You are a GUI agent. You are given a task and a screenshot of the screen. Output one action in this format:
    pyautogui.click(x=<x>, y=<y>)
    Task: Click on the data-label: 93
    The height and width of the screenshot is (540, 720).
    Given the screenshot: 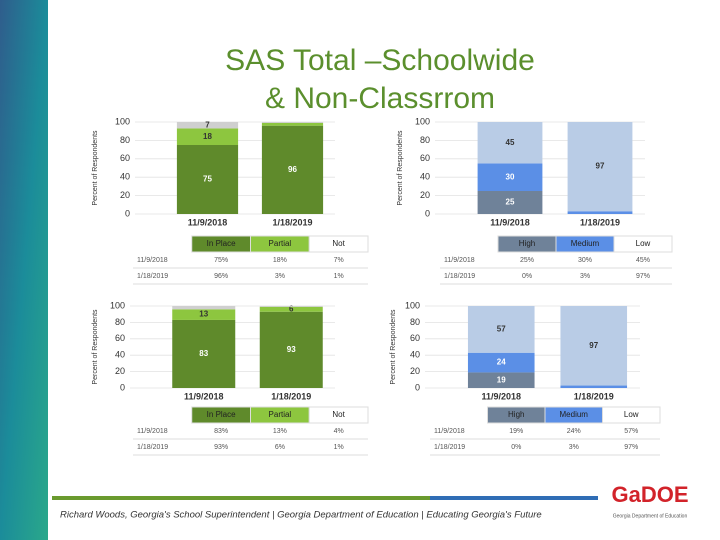 What is the action you would take?
    pyautogui.click(x=291, y=349)
    